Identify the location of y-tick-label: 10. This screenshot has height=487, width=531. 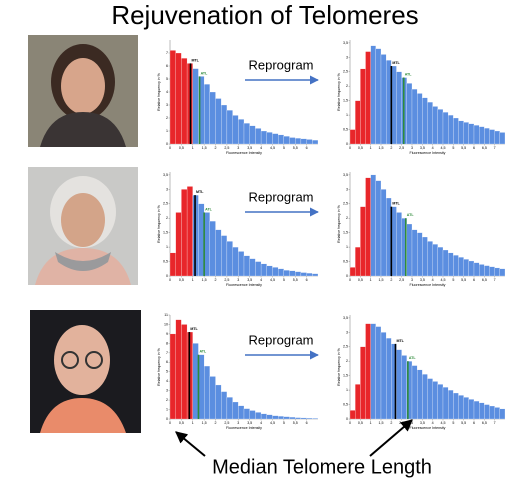
(166, 324).